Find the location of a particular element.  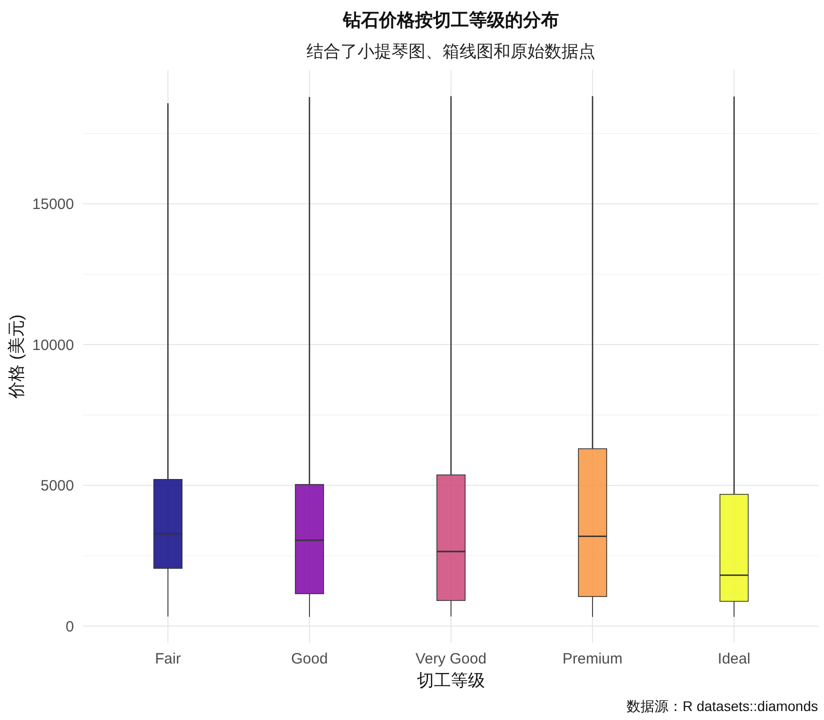

x-axis-title: 切工等级 is located at coordinates (451, 680).